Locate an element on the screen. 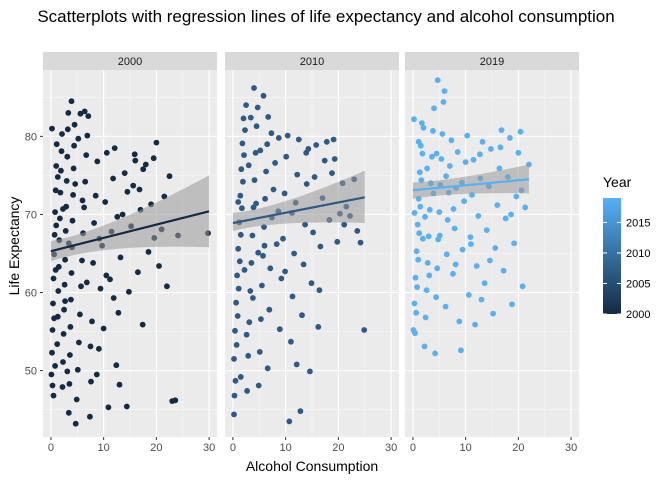 The height and width of the screenshot is (480, 672). legend: Year 2000 2005 2010 2015 is located at coordinates (626, 247).